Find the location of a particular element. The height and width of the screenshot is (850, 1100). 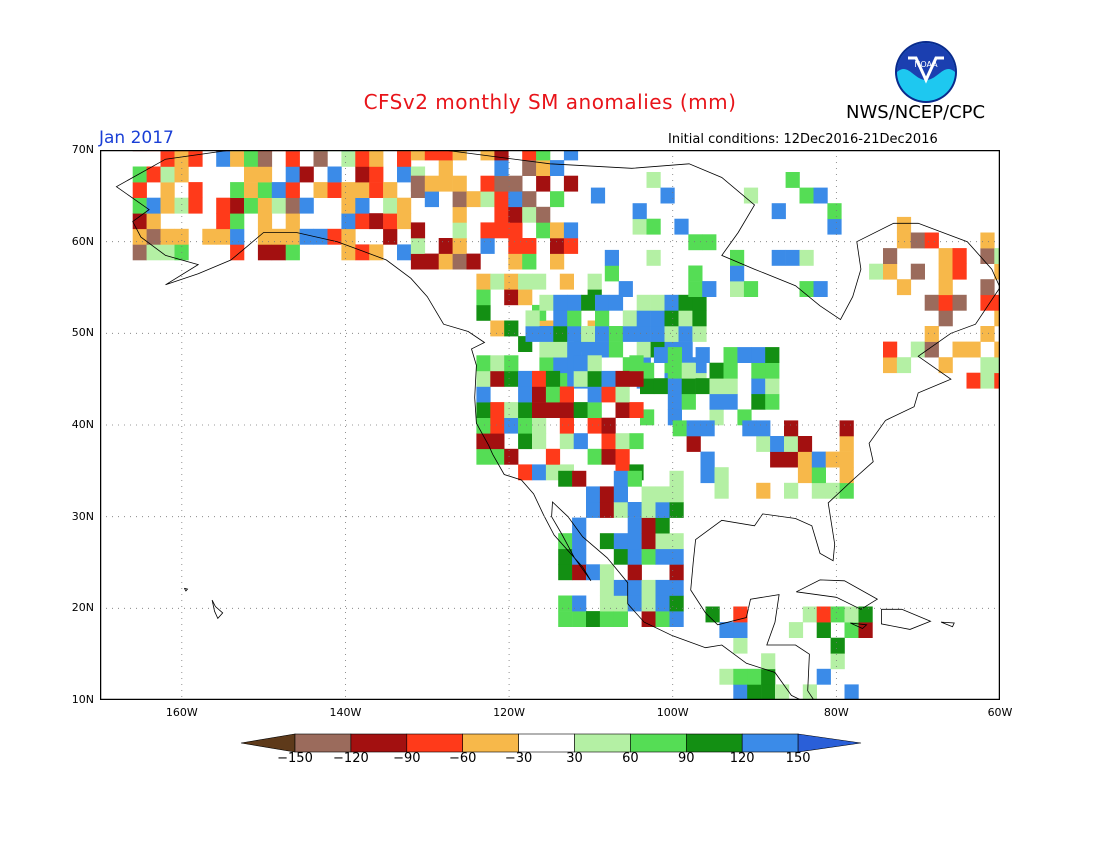

lon-label: 80W is located at coordinates (836, 712).